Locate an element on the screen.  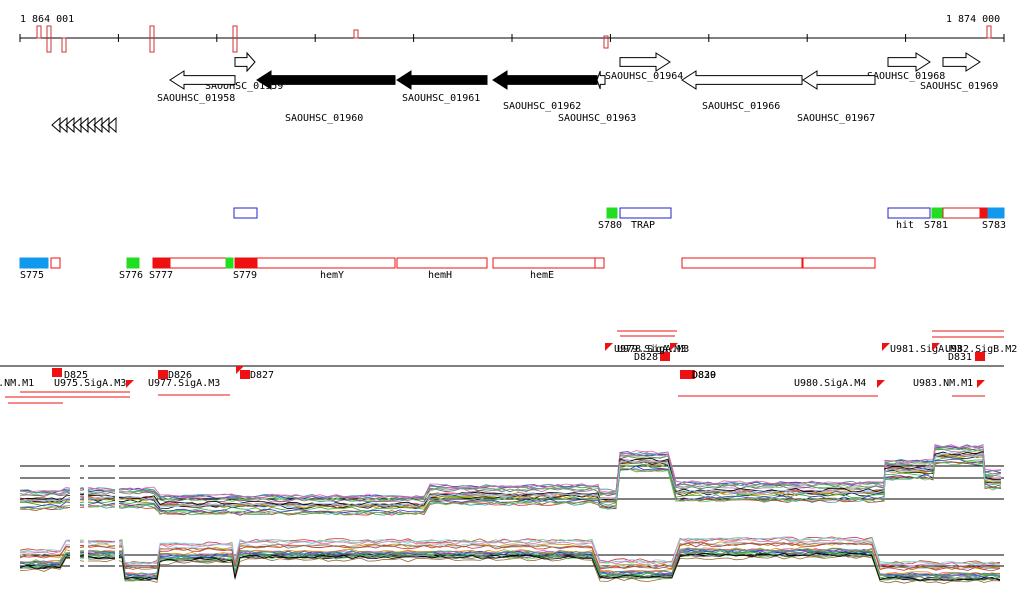
feature-label: D825 is located at coordinates (76, 375).